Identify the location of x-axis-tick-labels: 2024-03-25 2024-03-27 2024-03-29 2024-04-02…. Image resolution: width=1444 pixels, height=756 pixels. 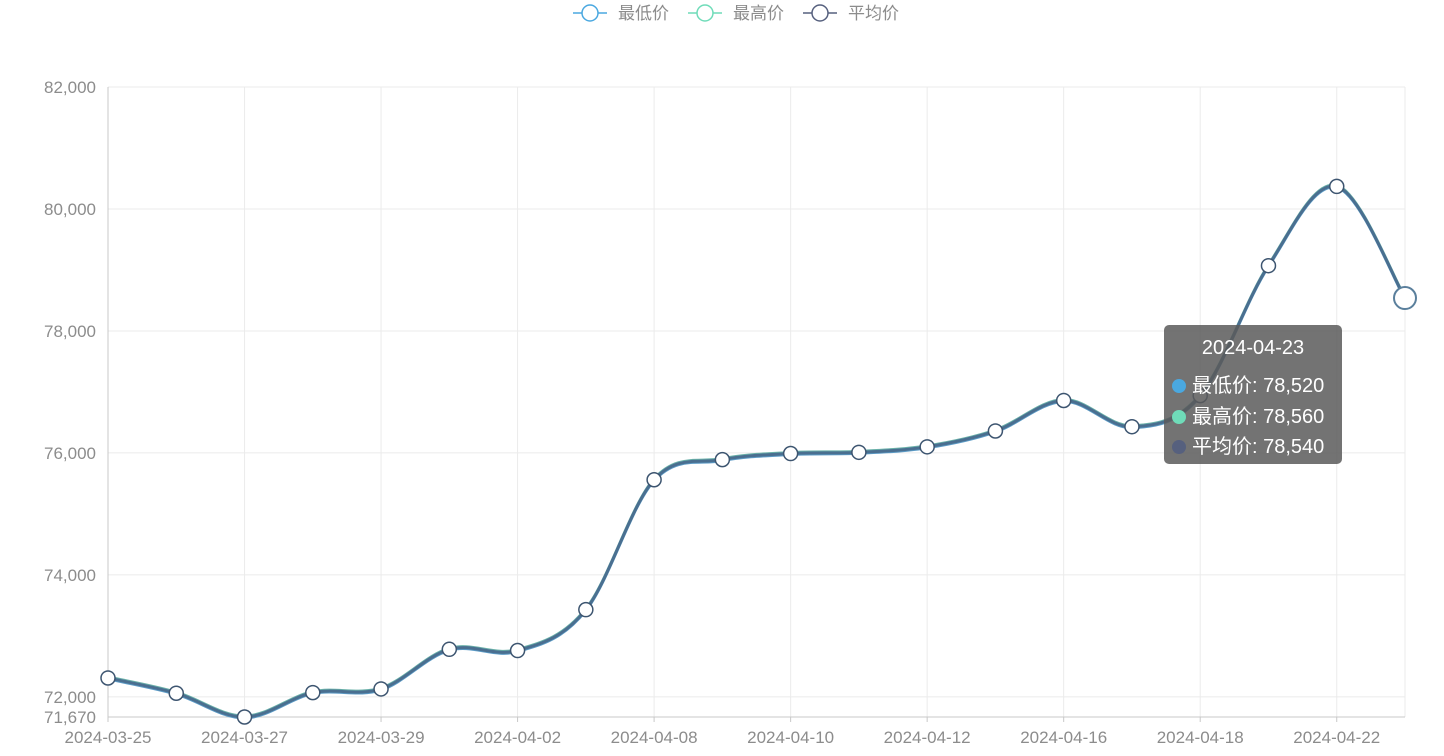
(723, 737).